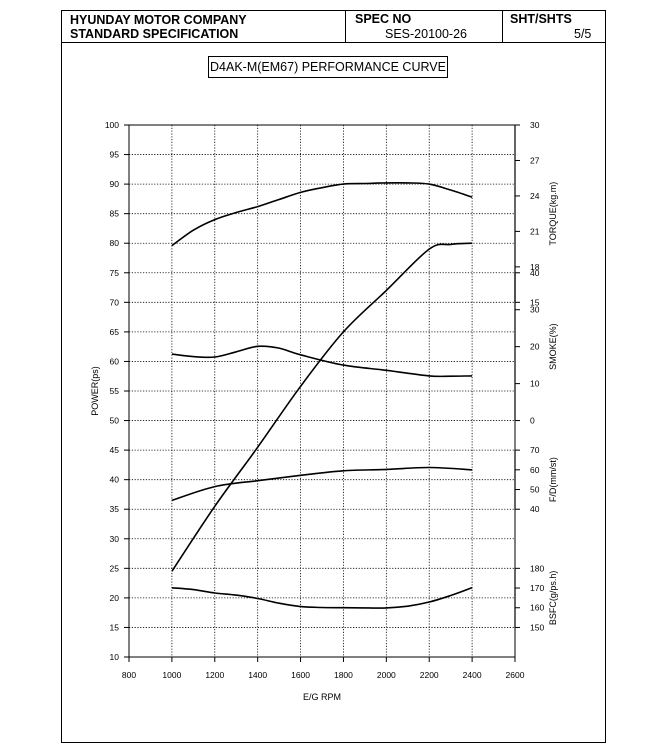 Image resolution: width=666 pixels, height=756 pixels. I want to click on header-divider-sheet, so click(502, 26).